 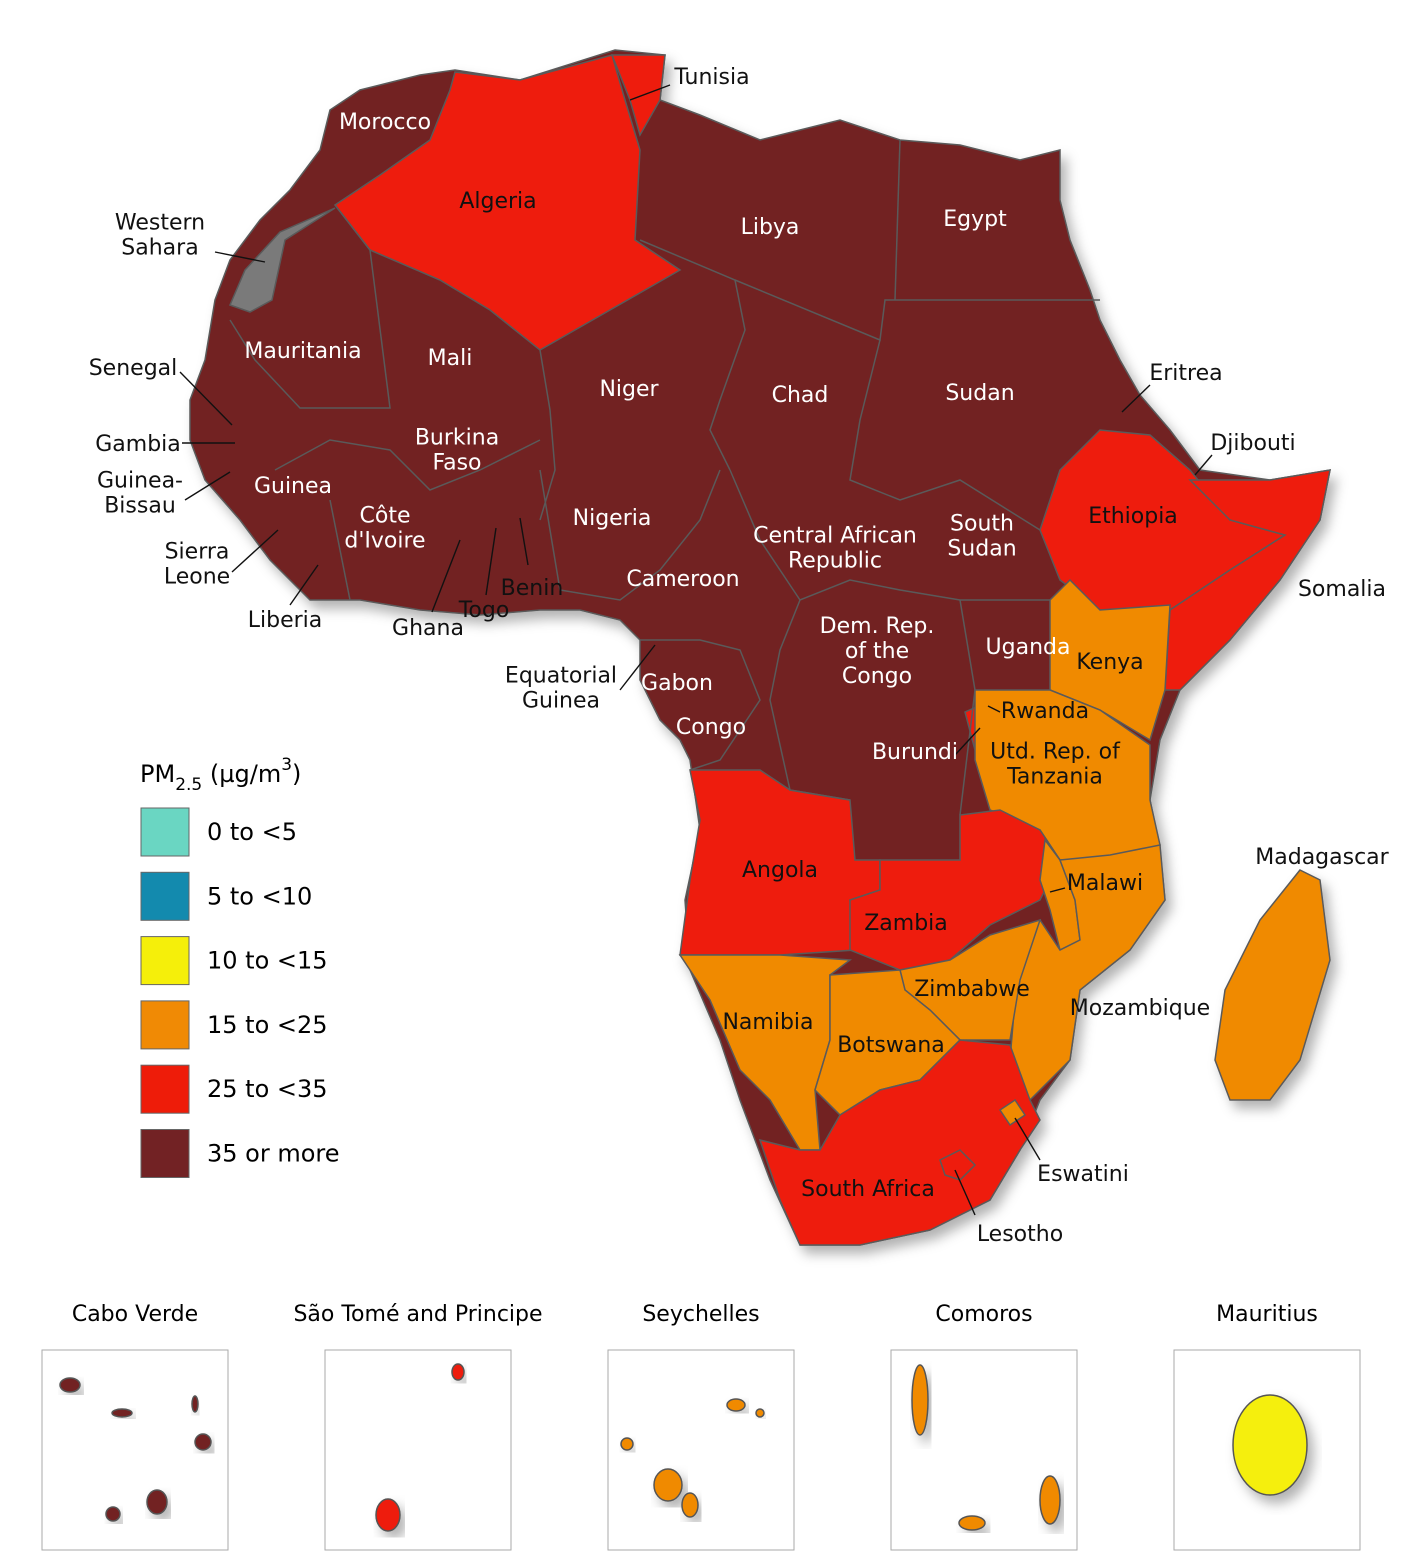 What do you see at coordinates (1133, 516) in the screenshot?
I see `country-label: Ethiopia` at bounding box center [1133, 516].